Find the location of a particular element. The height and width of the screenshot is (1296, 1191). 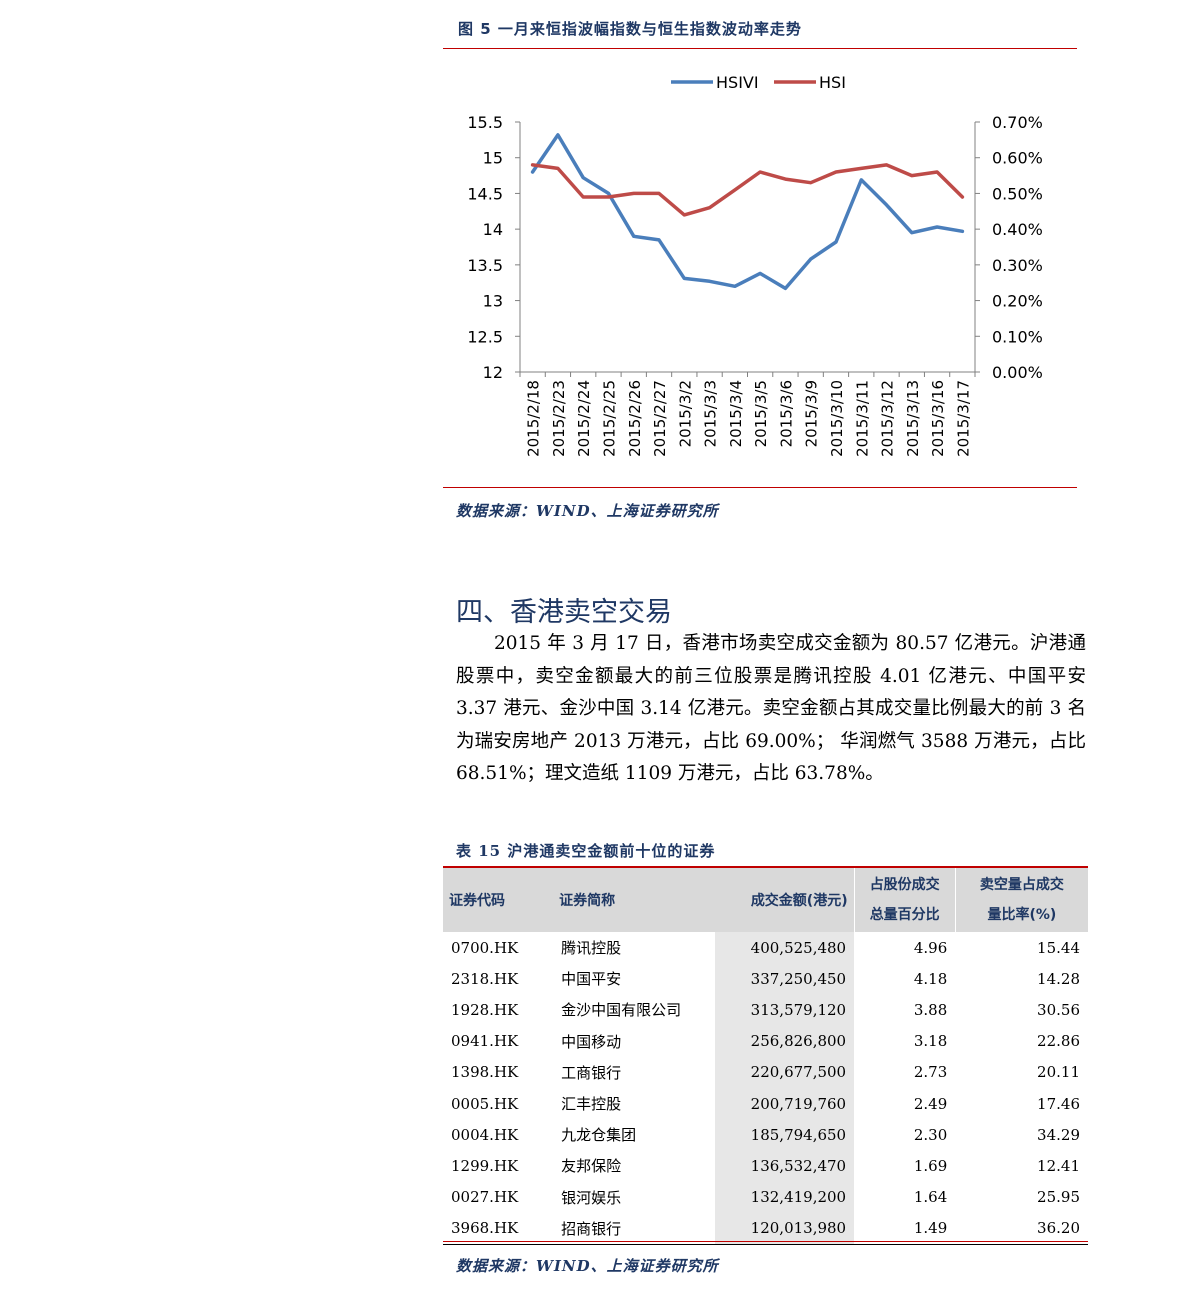

cell-code: 0027.HK is located at coordinates (485, 1197).